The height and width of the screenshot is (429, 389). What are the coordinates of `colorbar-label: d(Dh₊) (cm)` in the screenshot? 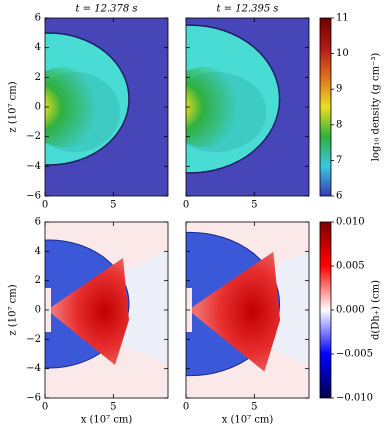 It's located at (376, 310).